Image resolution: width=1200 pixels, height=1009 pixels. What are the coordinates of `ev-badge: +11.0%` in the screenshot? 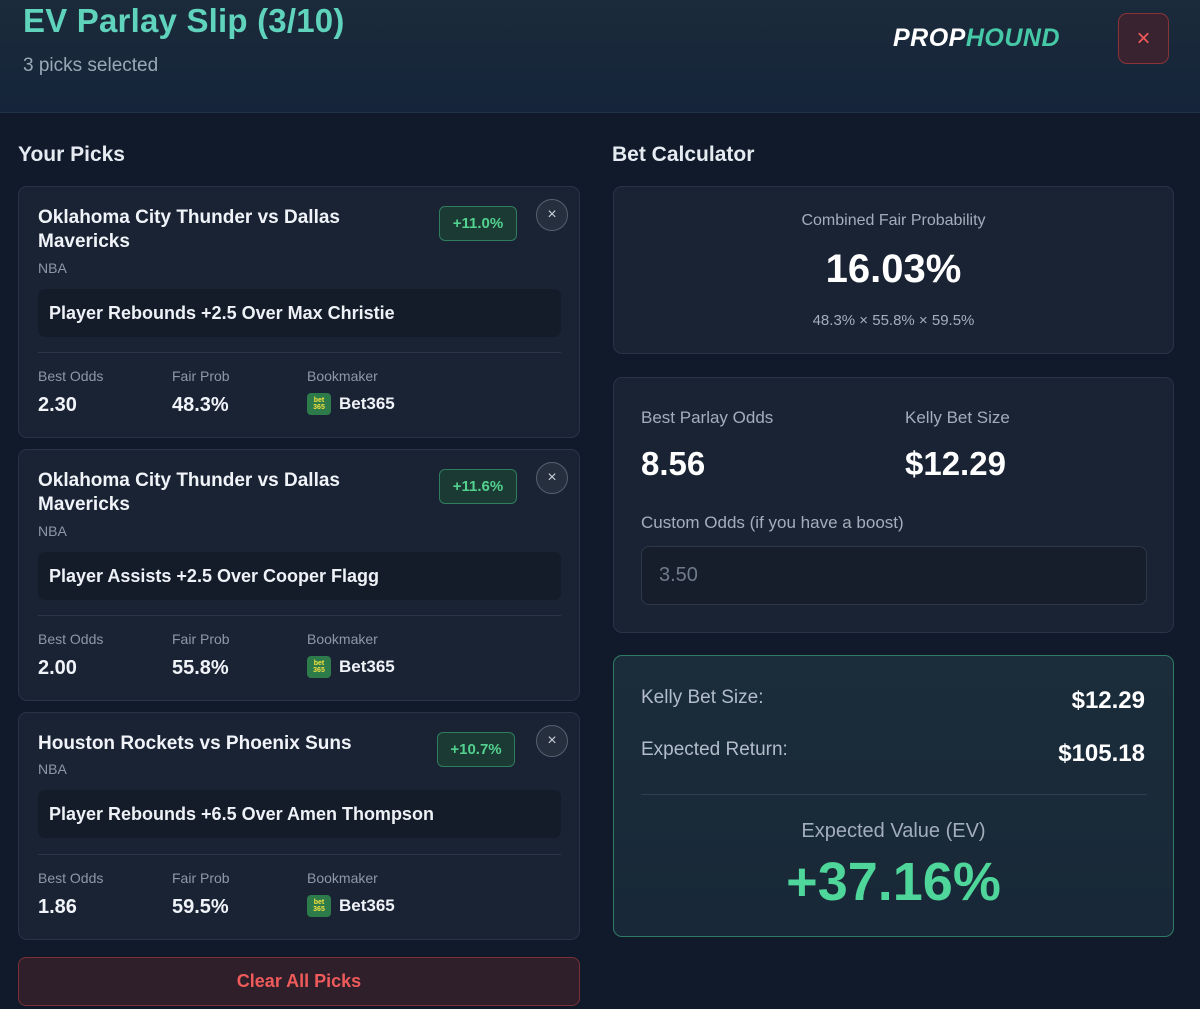 It's located at (478, 223).